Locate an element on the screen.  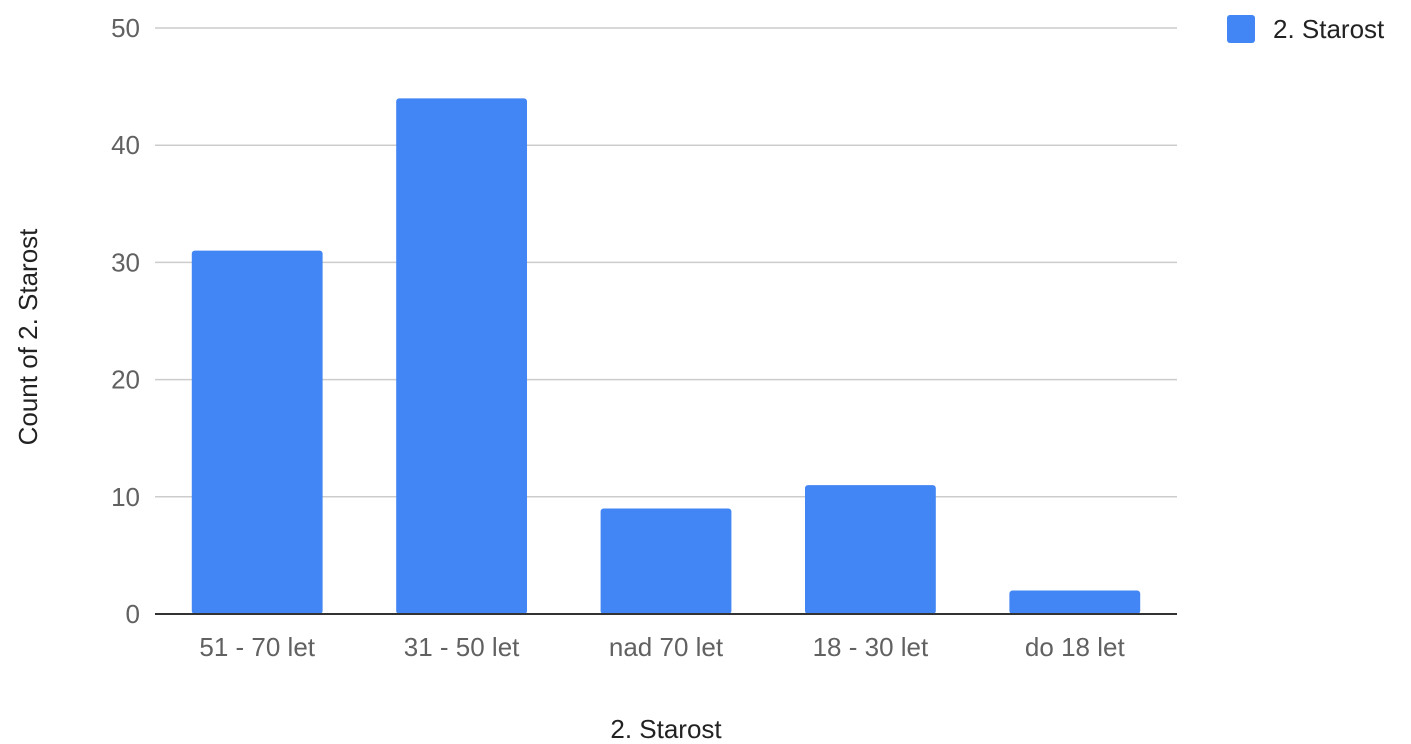
y-tick-label: 20 is located at coordinates (125, 380).